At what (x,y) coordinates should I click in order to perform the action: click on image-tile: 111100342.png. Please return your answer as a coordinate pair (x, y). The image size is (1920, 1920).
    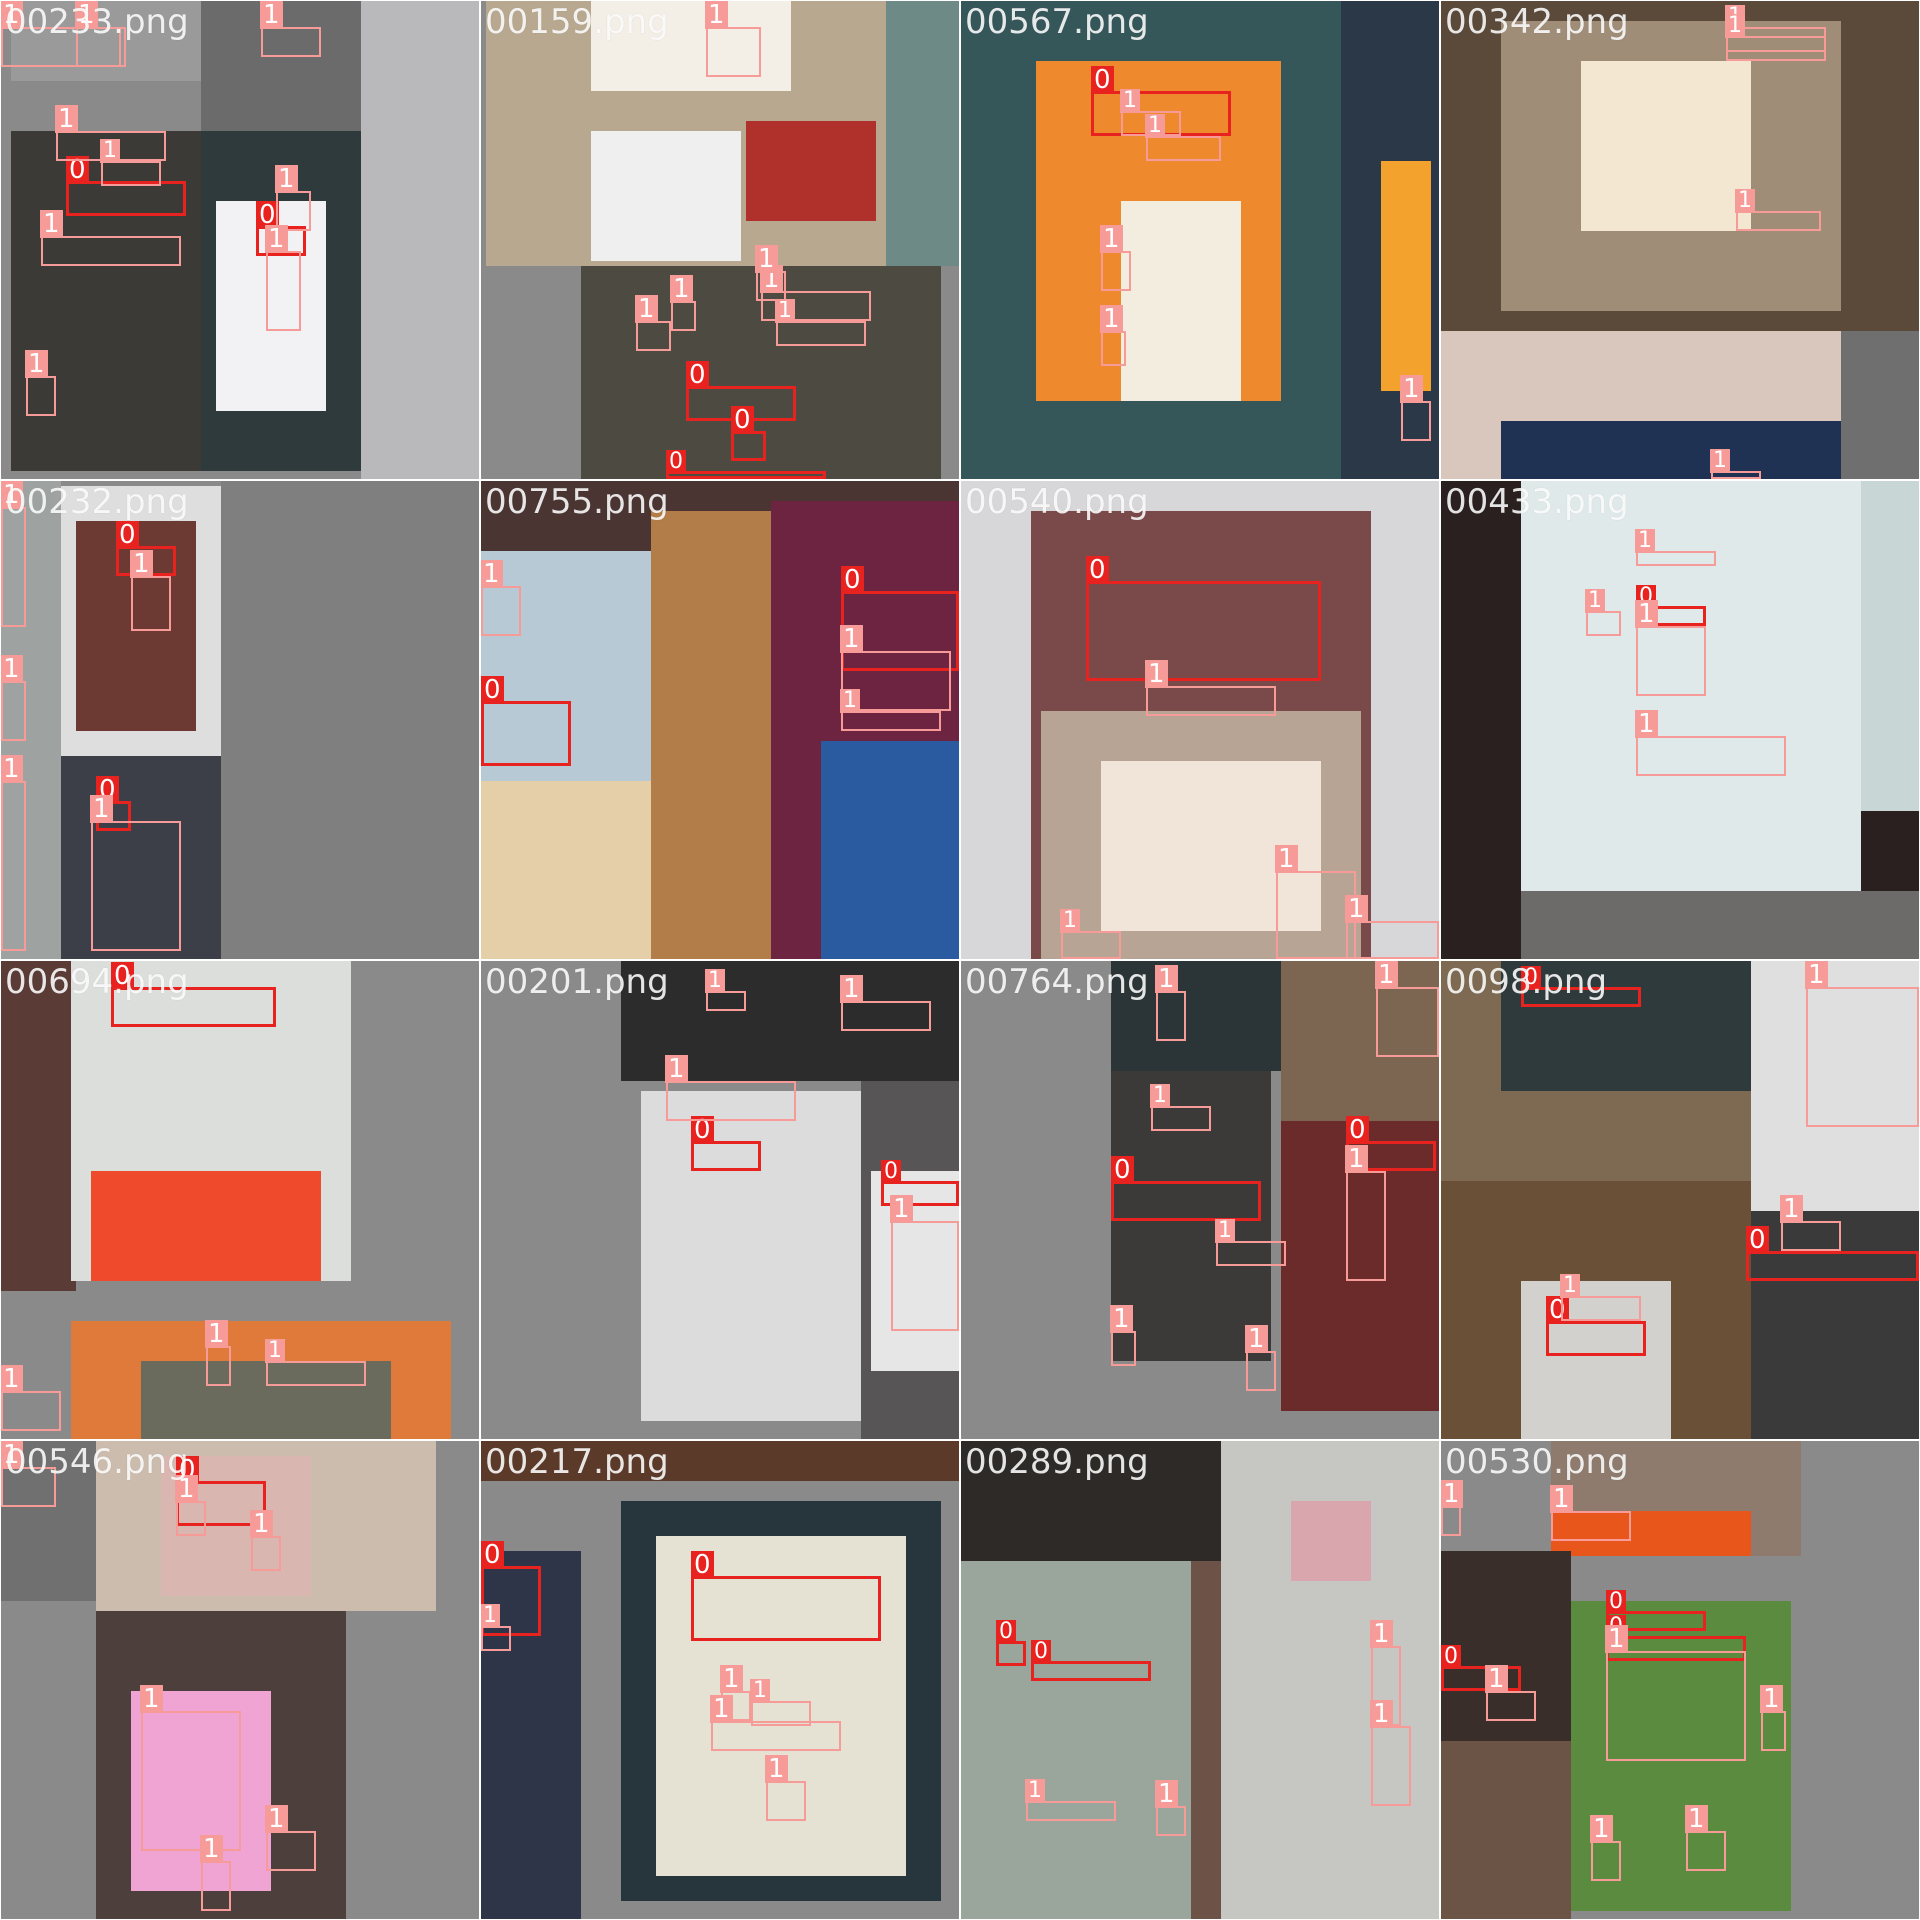
    Looking at the image, I should click on (1680, 240).